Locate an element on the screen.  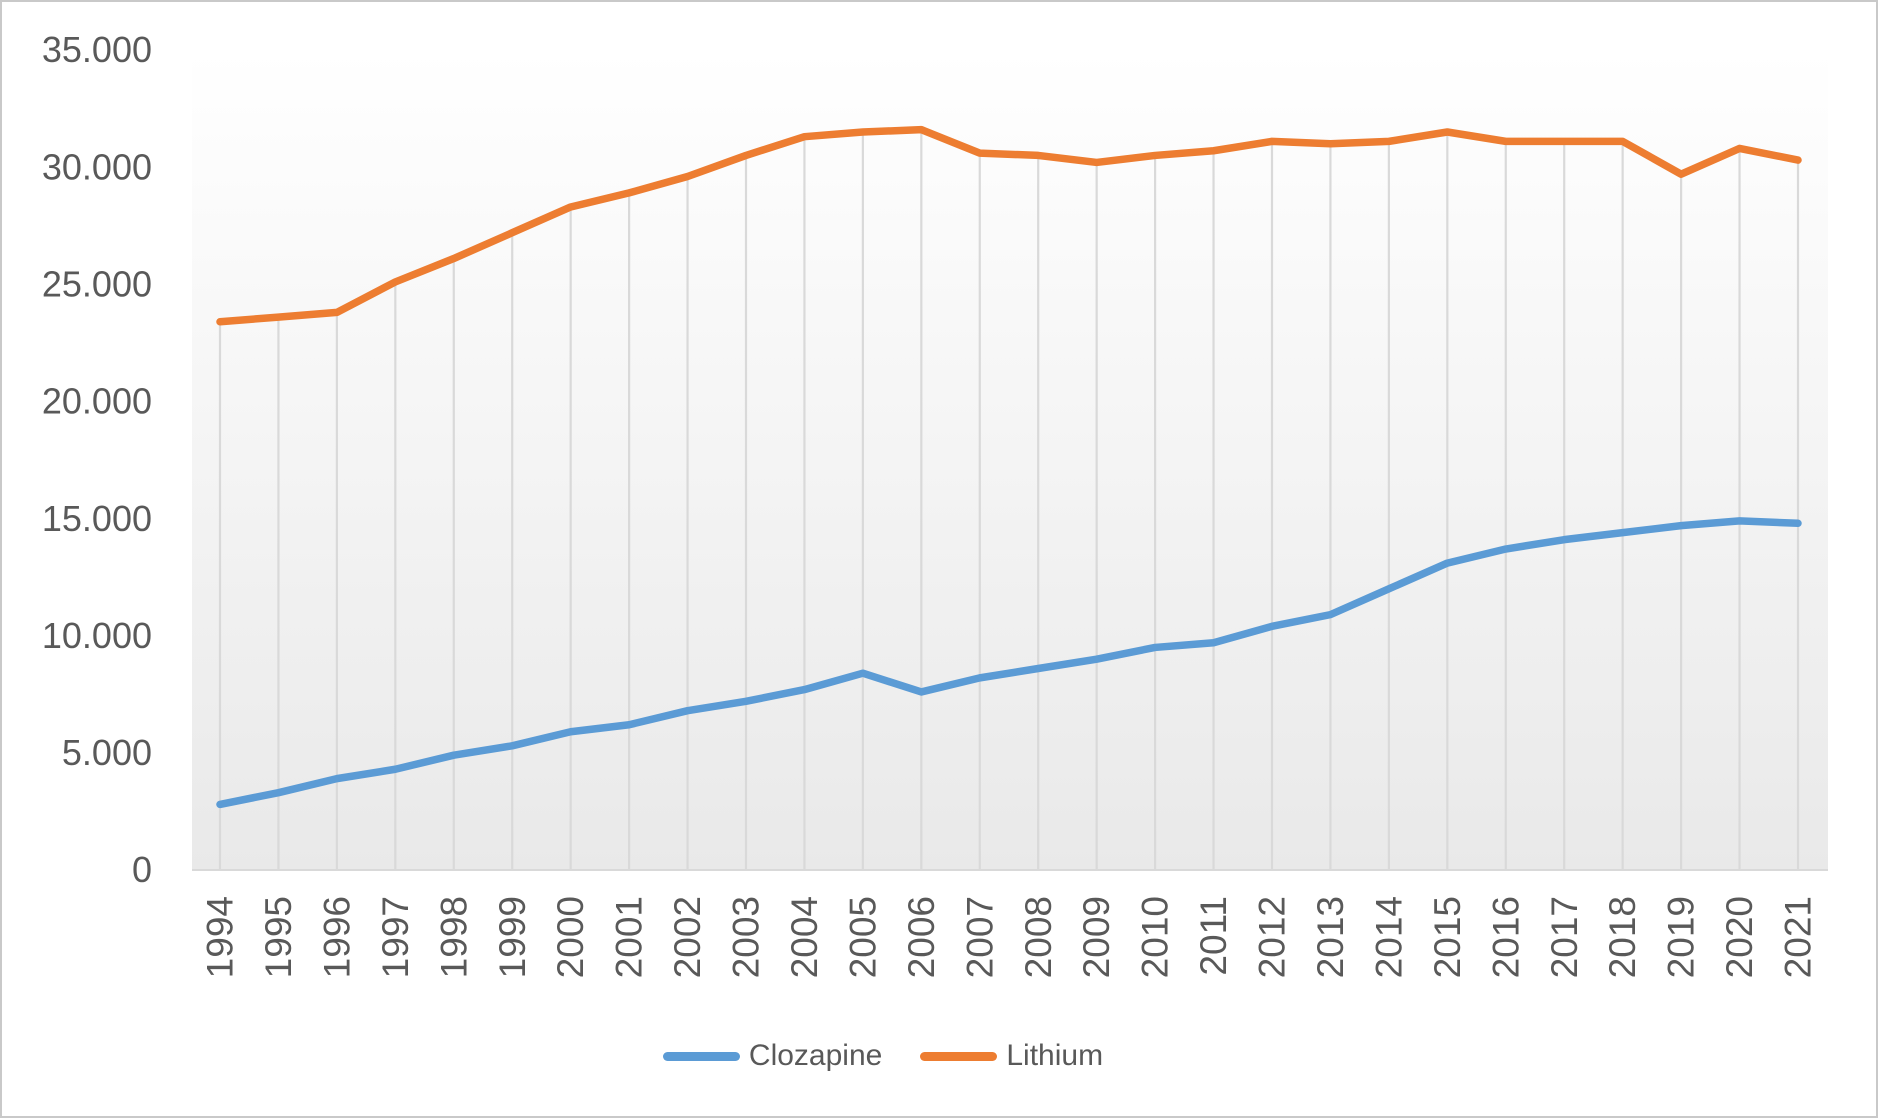
x-tick-label: 1997 is located at coordinates (395, 937).